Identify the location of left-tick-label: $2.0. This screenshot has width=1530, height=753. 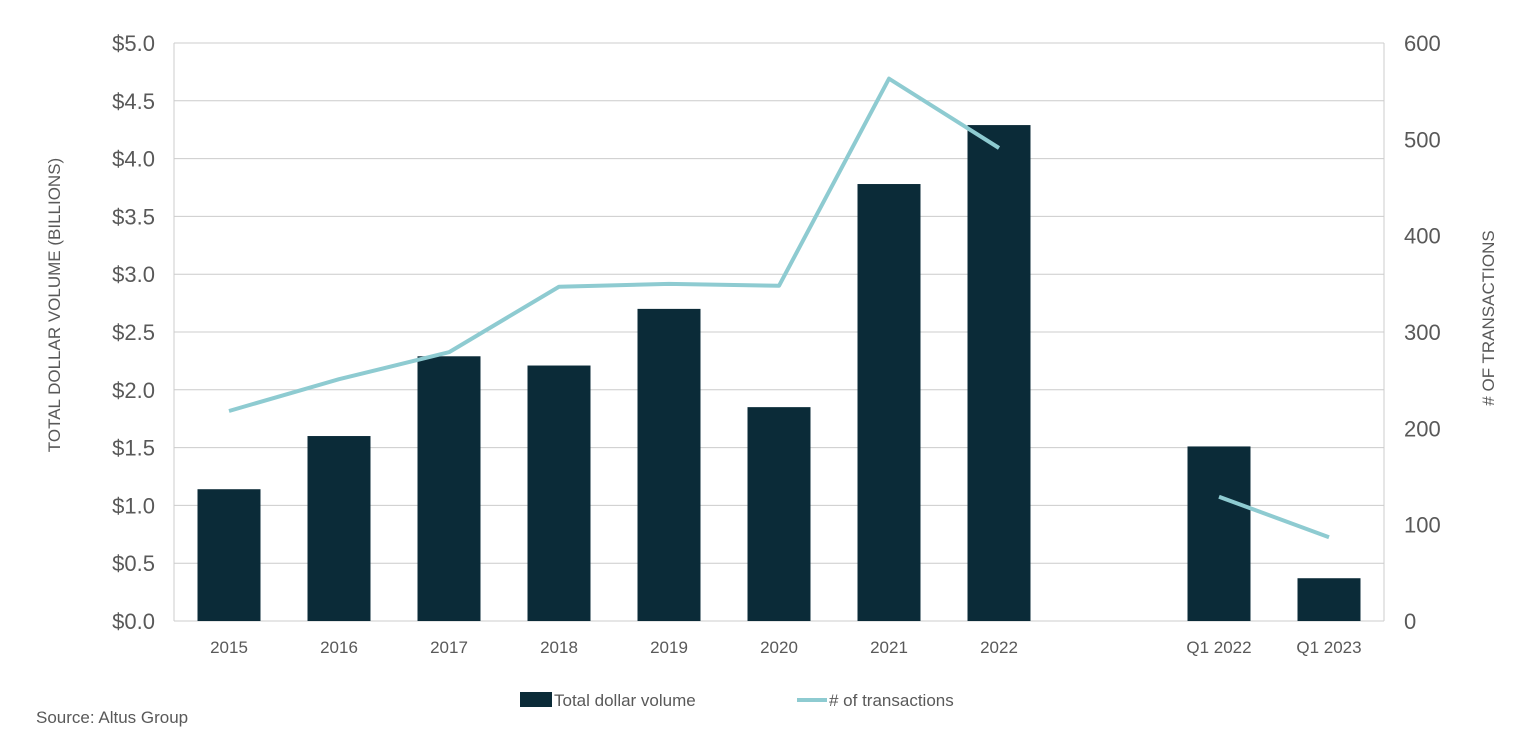
(133, 390).